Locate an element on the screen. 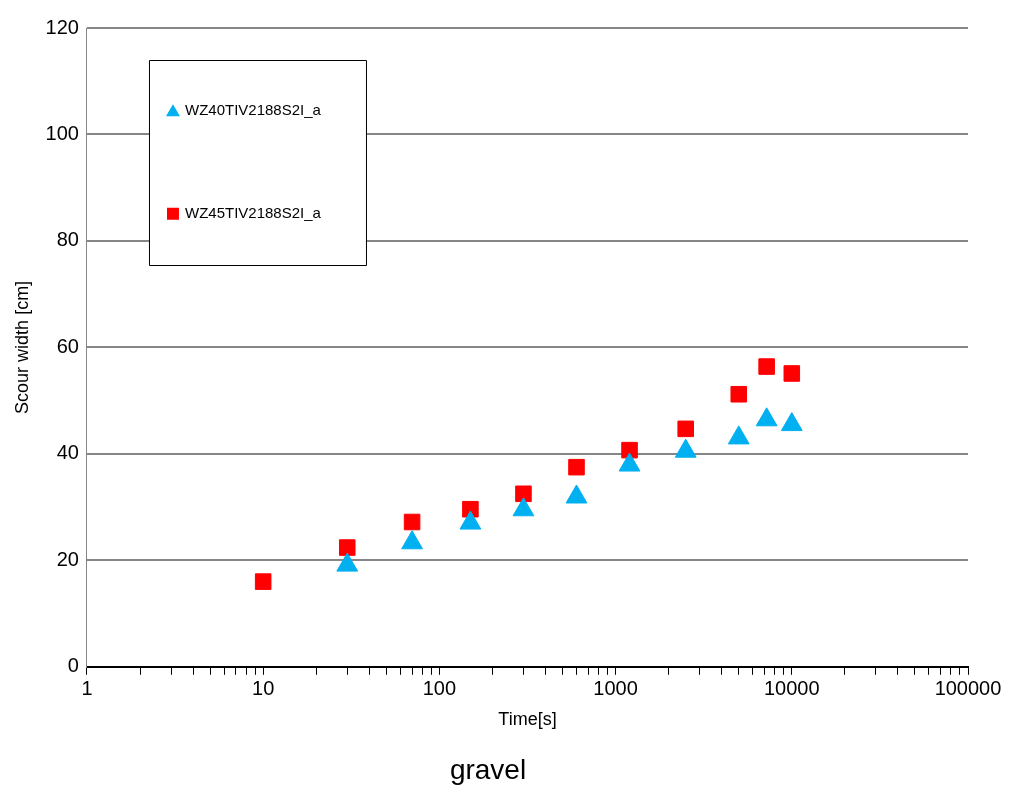 This screenshot has width=1032, height=792. legend-label: WZ40TIV2188S2I_a is located at coordinates (253, 110).